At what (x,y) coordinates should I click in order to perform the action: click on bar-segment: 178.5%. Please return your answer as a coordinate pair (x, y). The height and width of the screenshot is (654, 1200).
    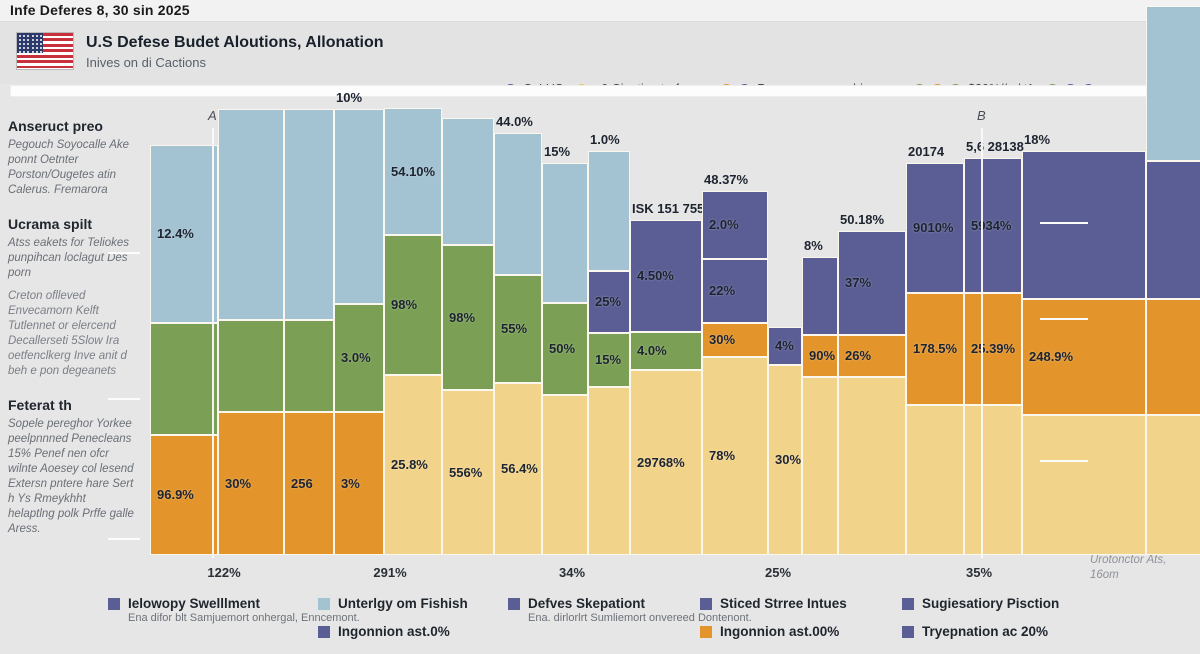
    Looking at the image, I should click on (935, 349).